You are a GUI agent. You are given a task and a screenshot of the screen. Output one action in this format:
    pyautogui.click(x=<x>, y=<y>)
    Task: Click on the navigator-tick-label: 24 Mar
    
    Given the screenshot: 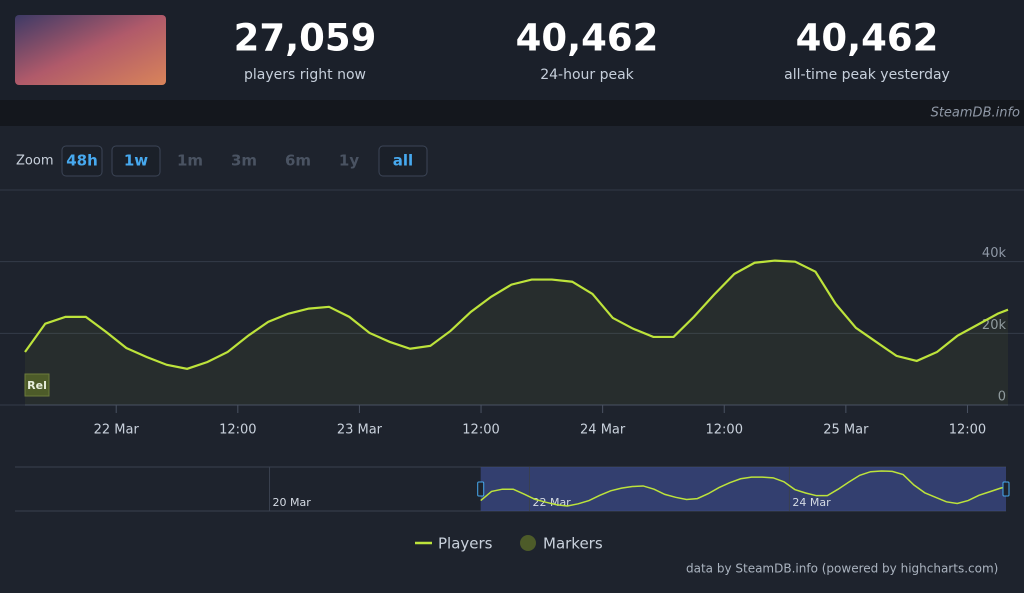 What is the action you would take?
    pyautogui.click(x=811, y=502)
    